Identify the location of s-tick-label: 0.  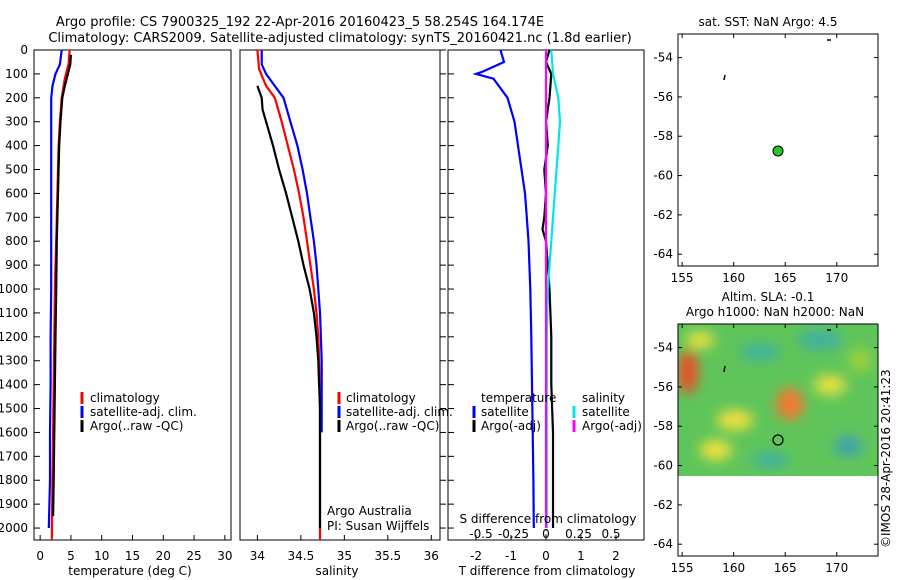
(546, 534).